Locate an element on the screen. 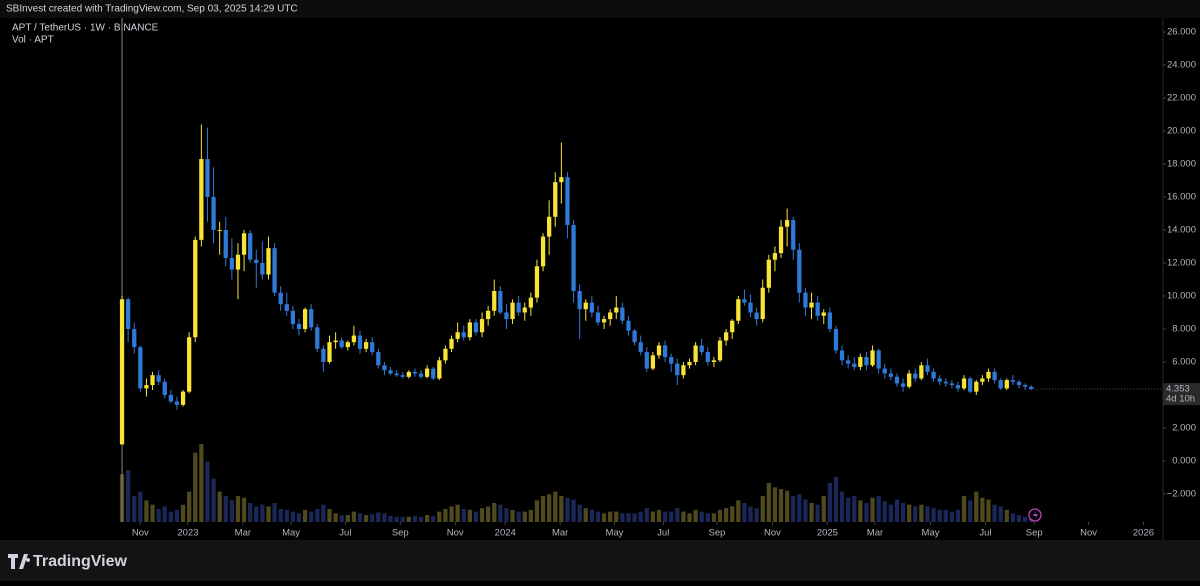 The width and height of the screenshot is (1200, 586). y-tick-label: 18.000 is located at coordinates (1181, 164).